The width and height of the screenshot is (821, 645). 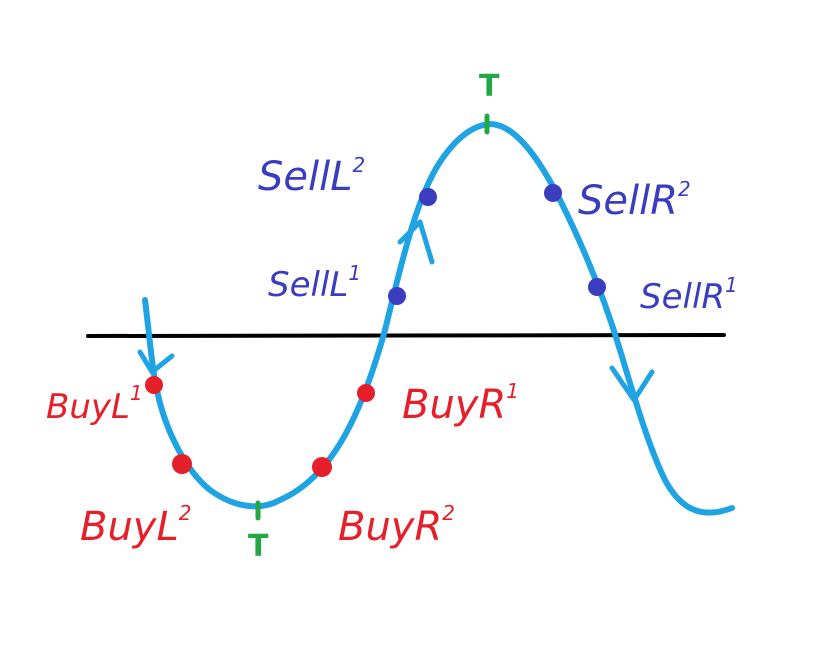 What do you see at coordinates (684, 189) in the screenshot?
I see `sell-r2-sup: 2` at bounding box center [684, 189].